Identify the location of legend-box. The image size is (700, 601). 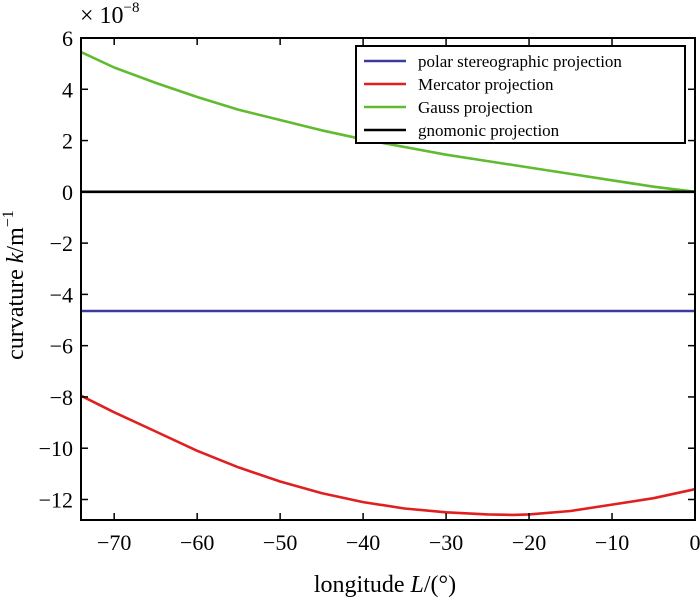
(520, 94).